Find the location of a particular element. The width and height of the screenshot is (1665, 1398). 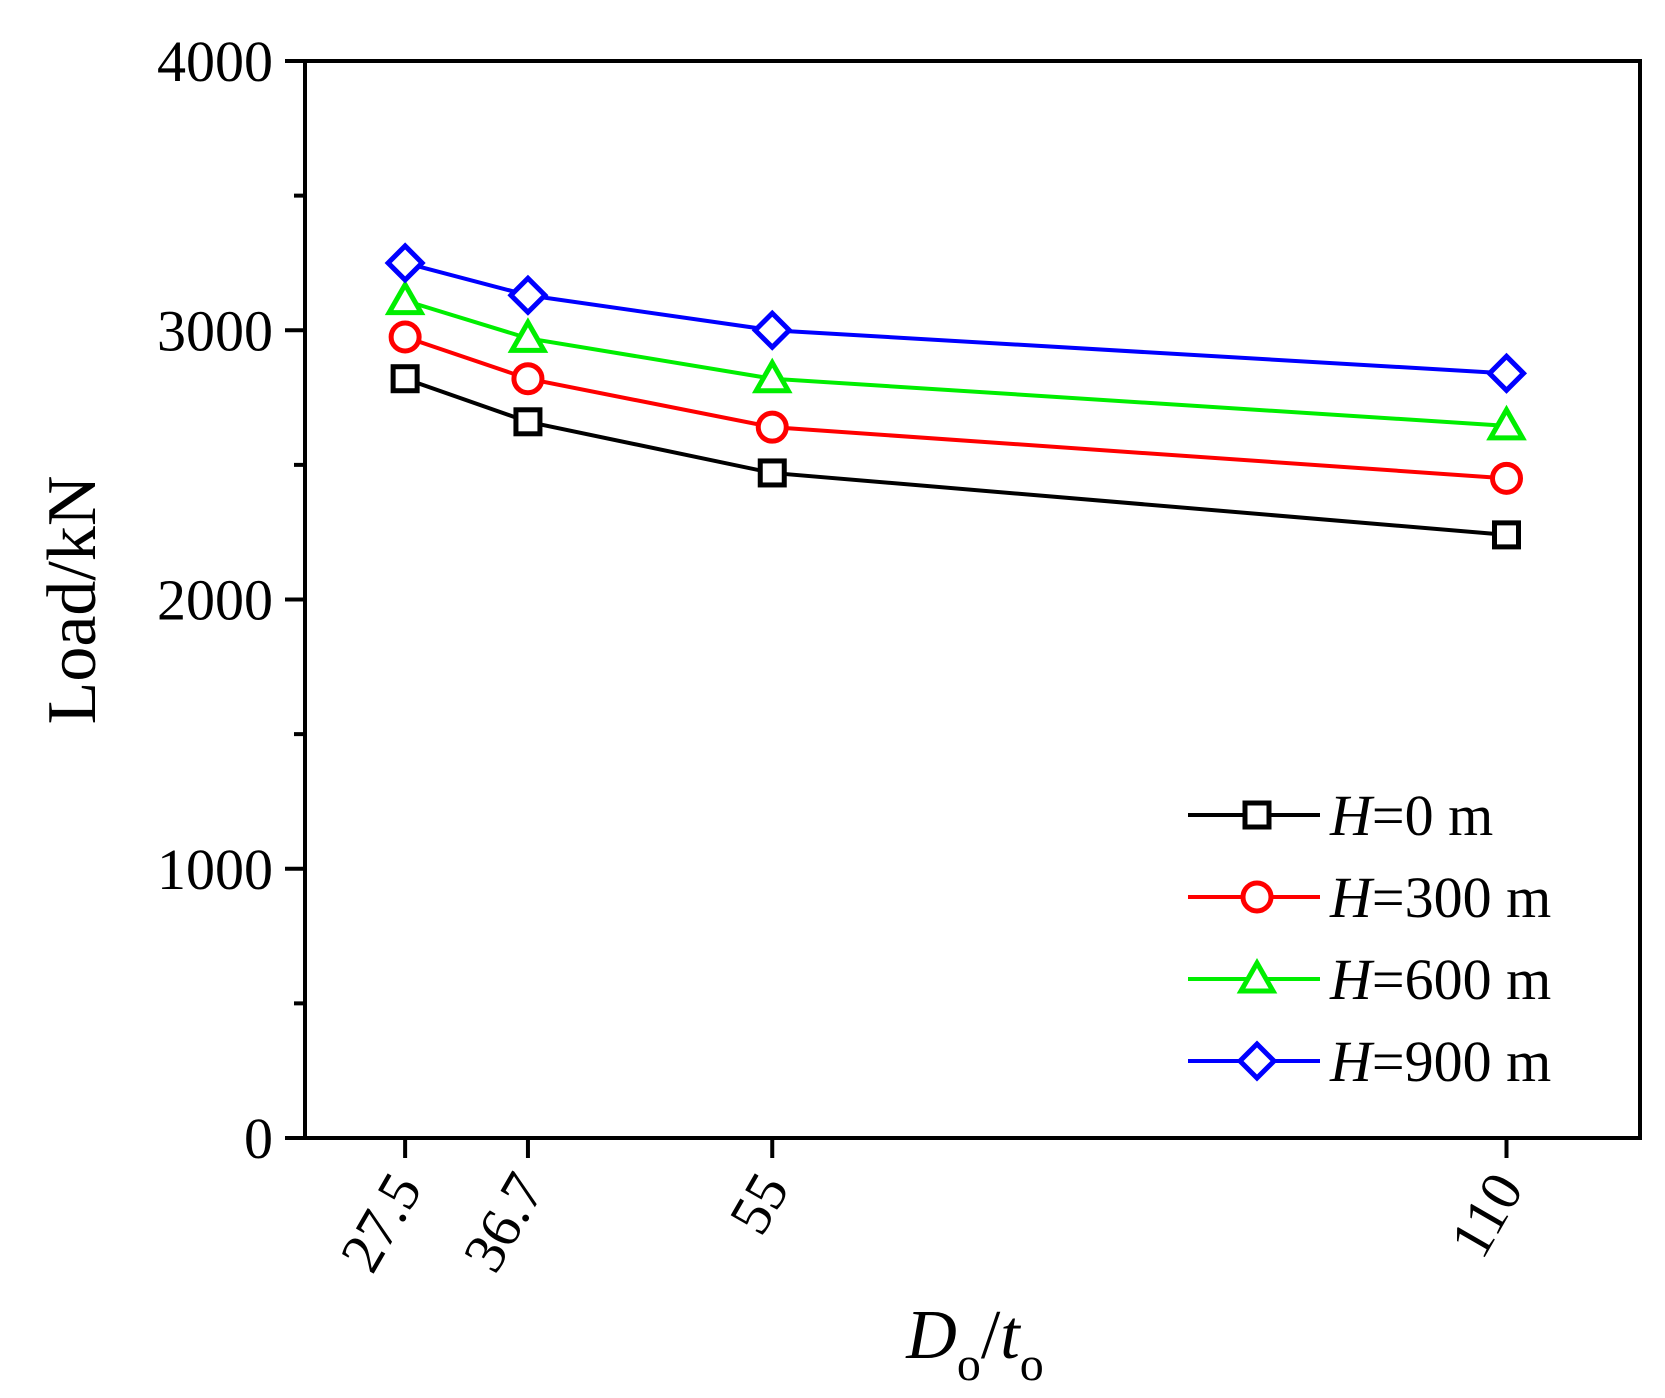

legend-entry-2: H=600 m is located at coordinates (1369, 979).